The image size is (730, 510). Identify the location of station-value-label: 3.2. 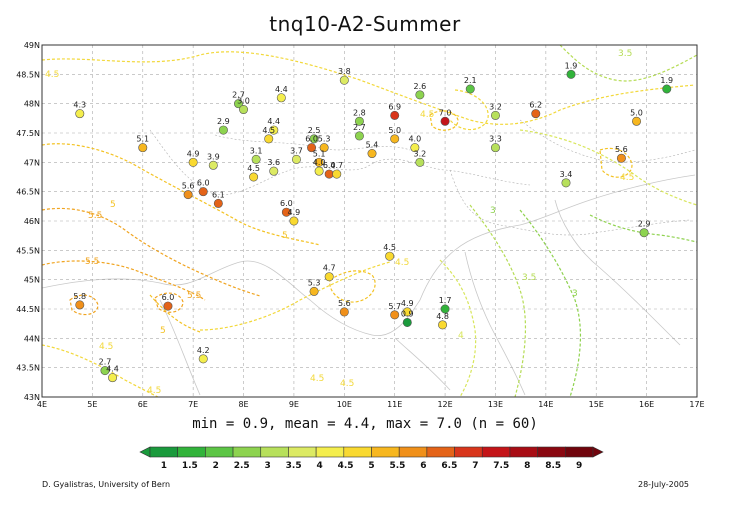
(495, 106).